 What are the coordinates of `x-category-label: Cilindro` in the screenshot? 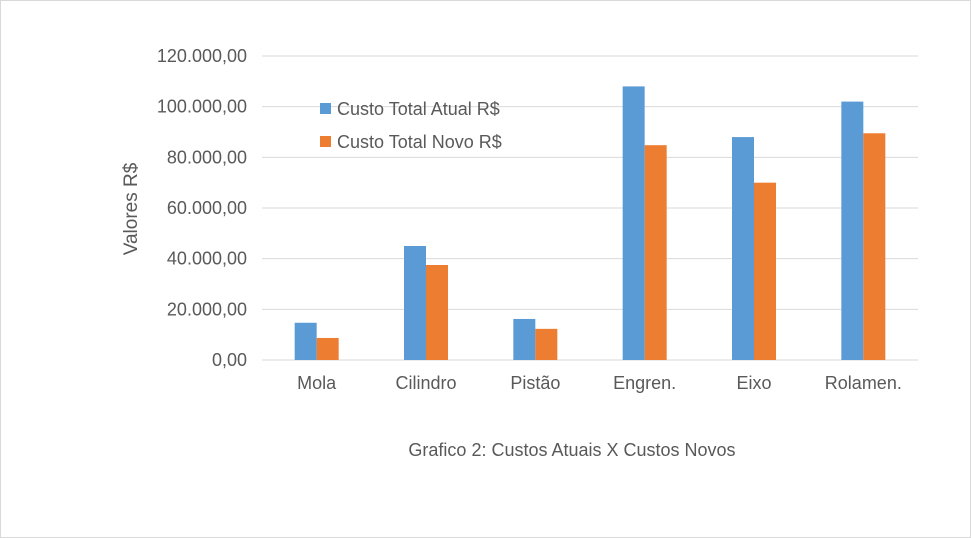 It's located at (425, 383).